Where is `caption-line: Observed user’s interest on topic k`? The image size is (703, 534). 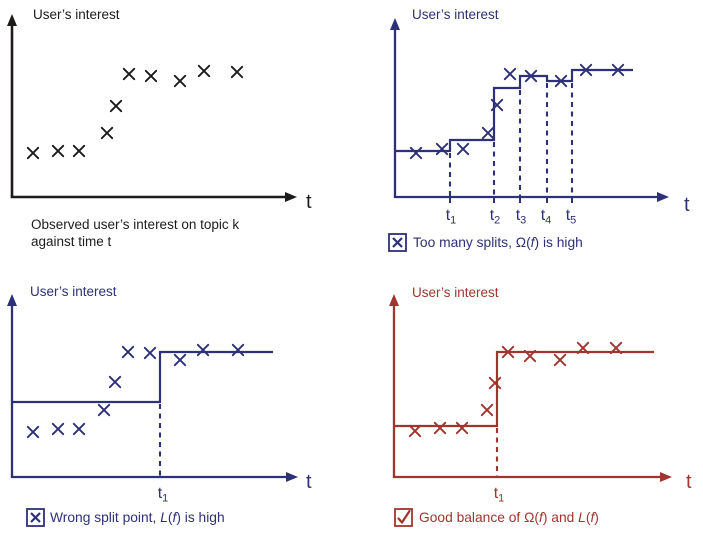
caption-line: Observed user’s interest on topic k is located at coordinates (135, 224).